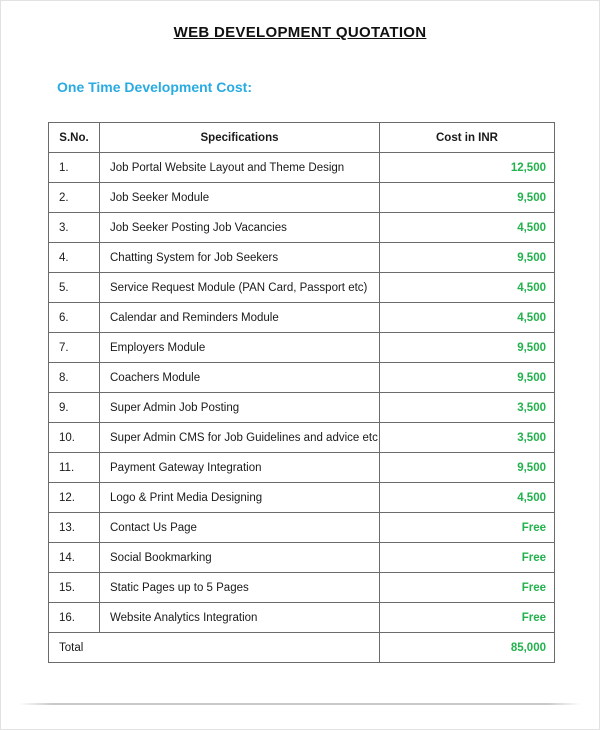 The height and width of the screenshot is (730, 600). I want to click on header-sno: S.No., so click(74, 137).